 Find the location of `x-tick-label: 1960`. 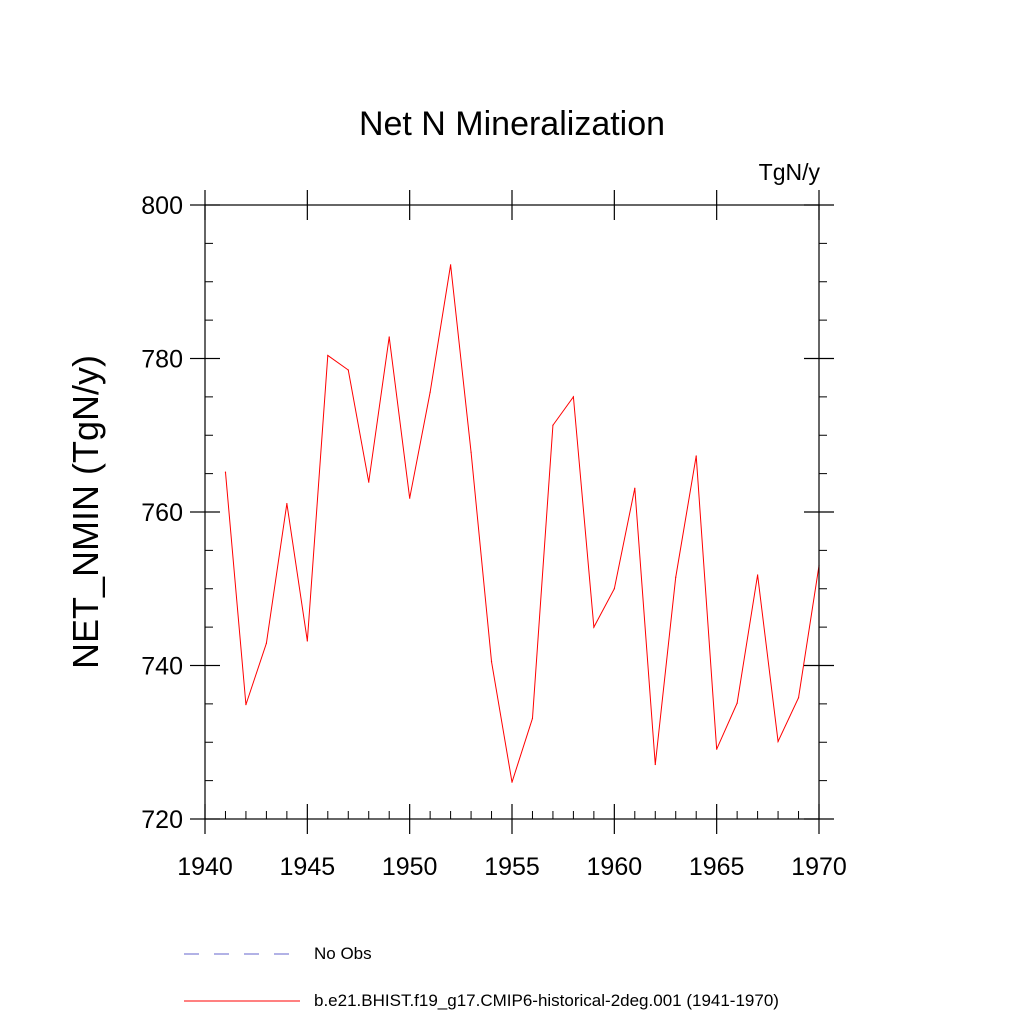

x-tick-label: 1960 is located at coordinates (615, 867).